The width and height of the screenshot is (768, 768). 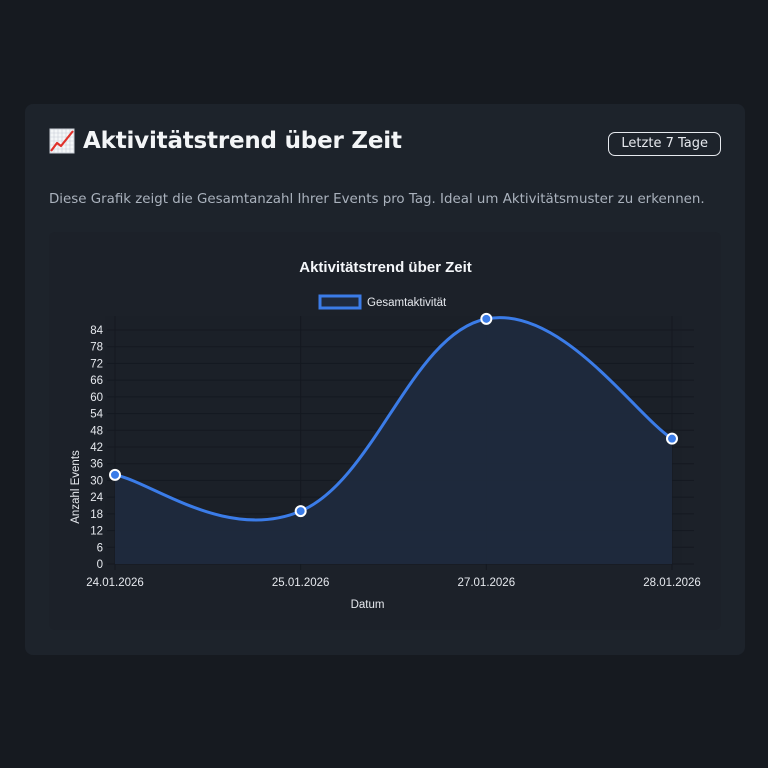 What do you see at coordinates (487, 583) in the screenshot?
I see `x-tick-label: 27.01.2026` at bounding box center [487, 583].